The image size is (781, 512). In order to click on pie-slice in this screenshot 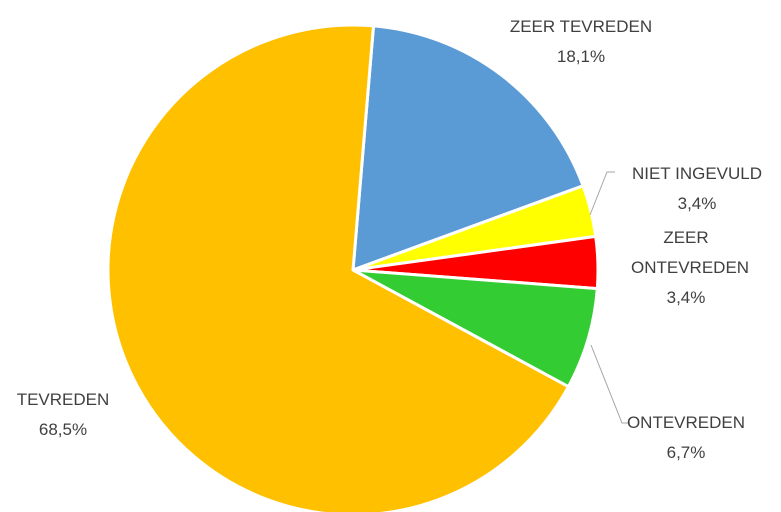, I will do `click(468, 148)`.